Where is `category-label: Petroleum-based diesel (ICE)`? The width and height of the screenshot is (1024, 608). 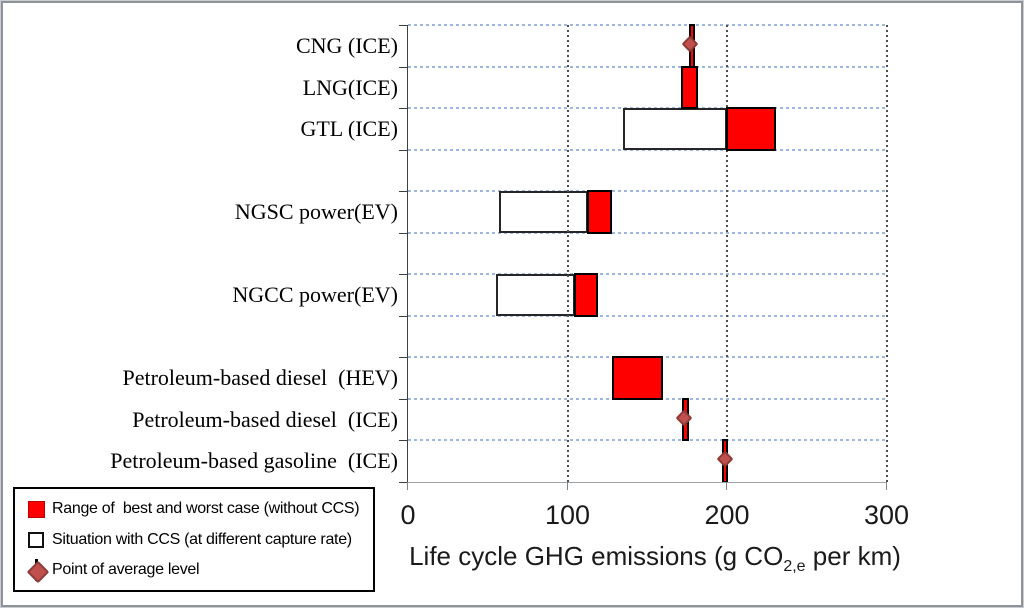
category-label: Petroleum-based diesel (ICE) is located at coordinates (265, 419).